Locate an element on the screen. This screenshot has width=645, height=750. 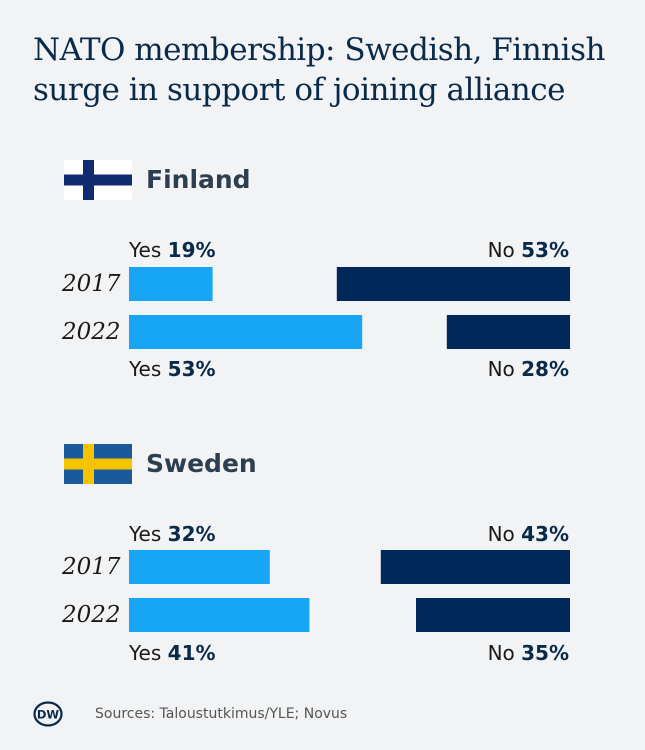
yes-value-2022: 41% is located at coordinates (191, 653).